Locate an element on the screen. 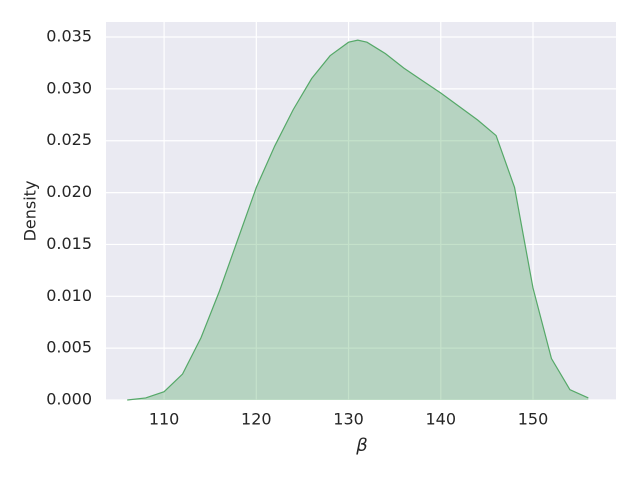 This screenshot has width=640, height=480. y-tick-label: 0.035 is located at coordinates (69, 36).